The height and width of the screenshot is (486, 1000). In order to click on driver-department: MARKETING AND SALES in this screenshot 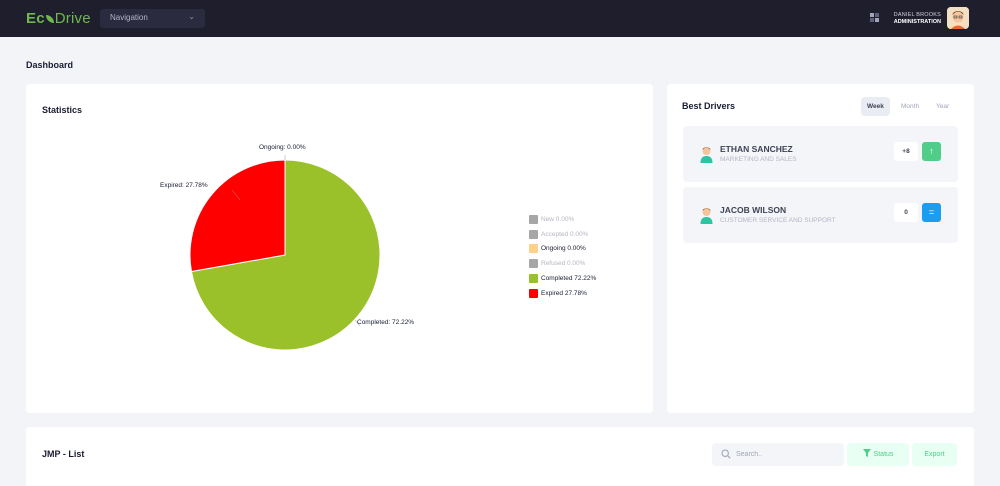, I will do `click(758, 159)`.